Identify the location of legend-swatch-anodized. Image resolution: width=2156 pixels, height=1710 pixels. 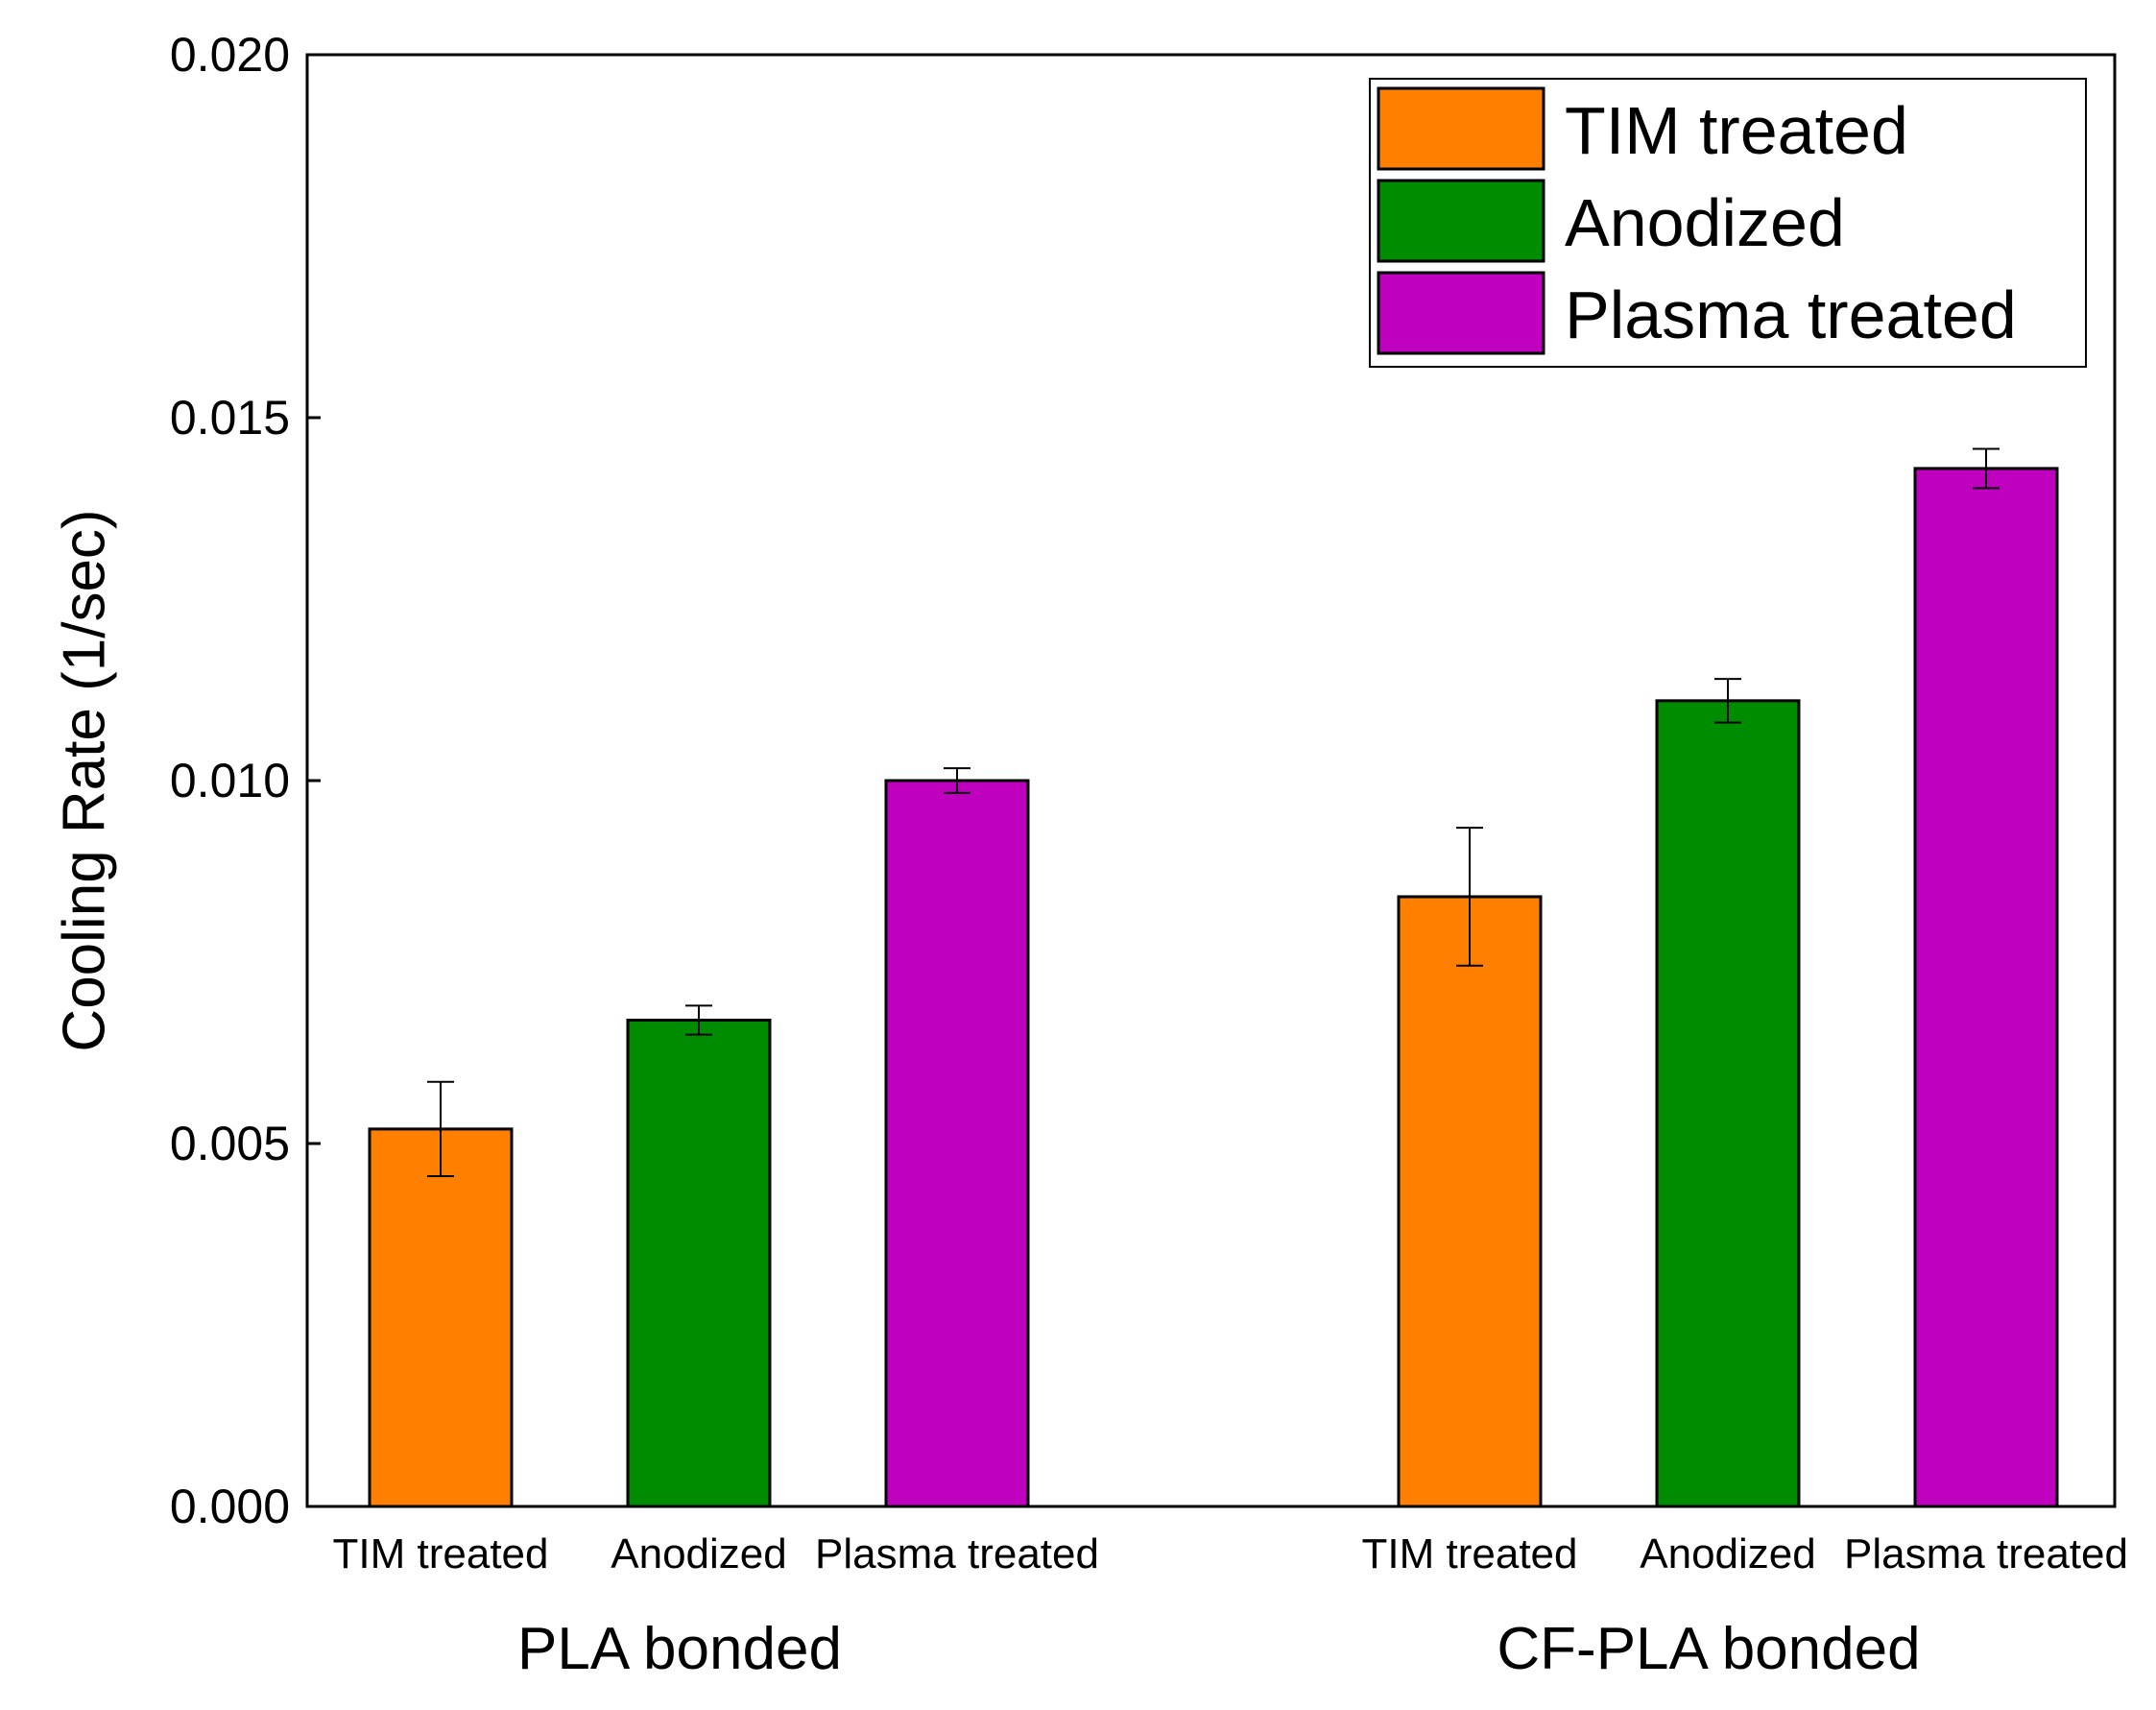
(1461, 221).